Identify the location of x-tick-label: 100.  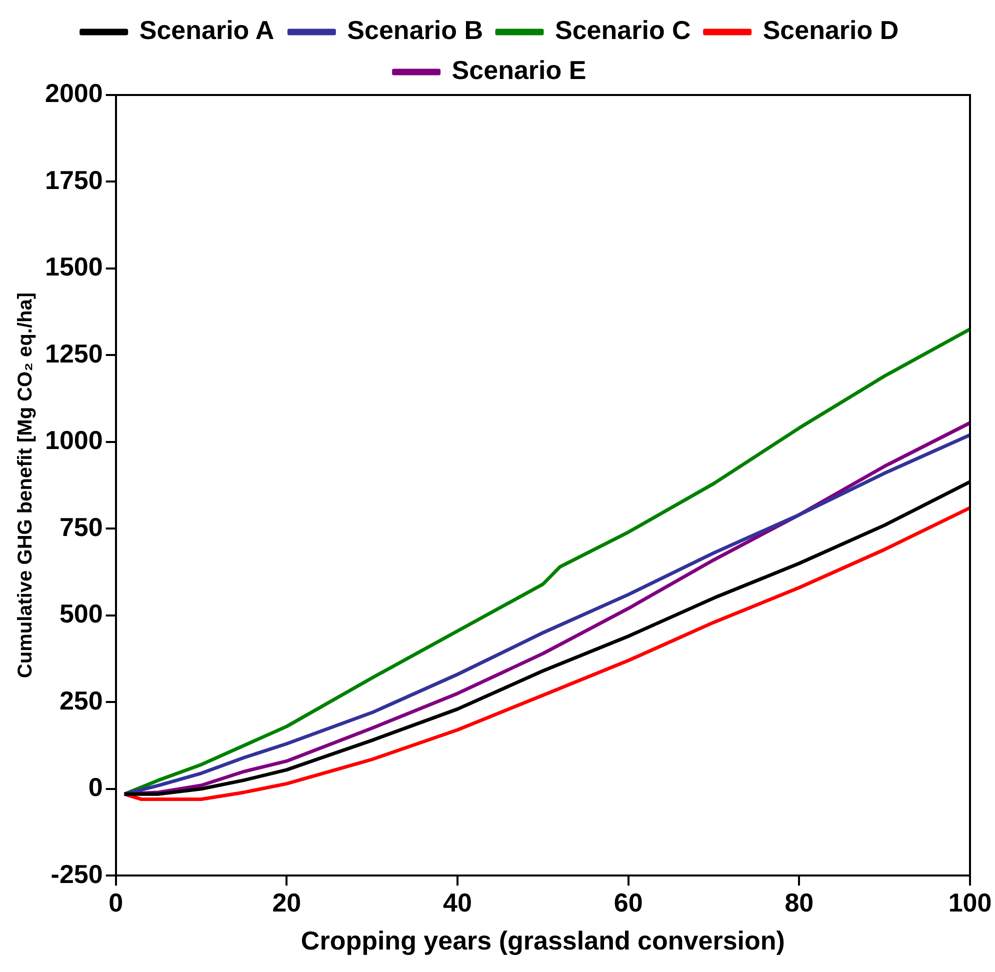
(970, 902).